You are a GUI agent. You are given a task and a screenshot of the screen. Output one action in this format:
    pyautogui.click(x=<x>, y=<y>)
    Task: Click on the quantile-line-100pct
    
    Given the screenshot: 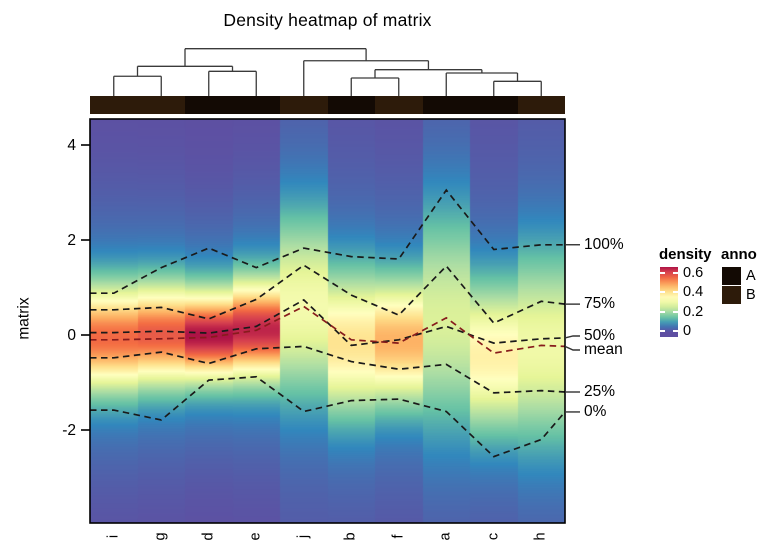 What is the action you would take?
    pyautogui.click(x=327, y=241)
    